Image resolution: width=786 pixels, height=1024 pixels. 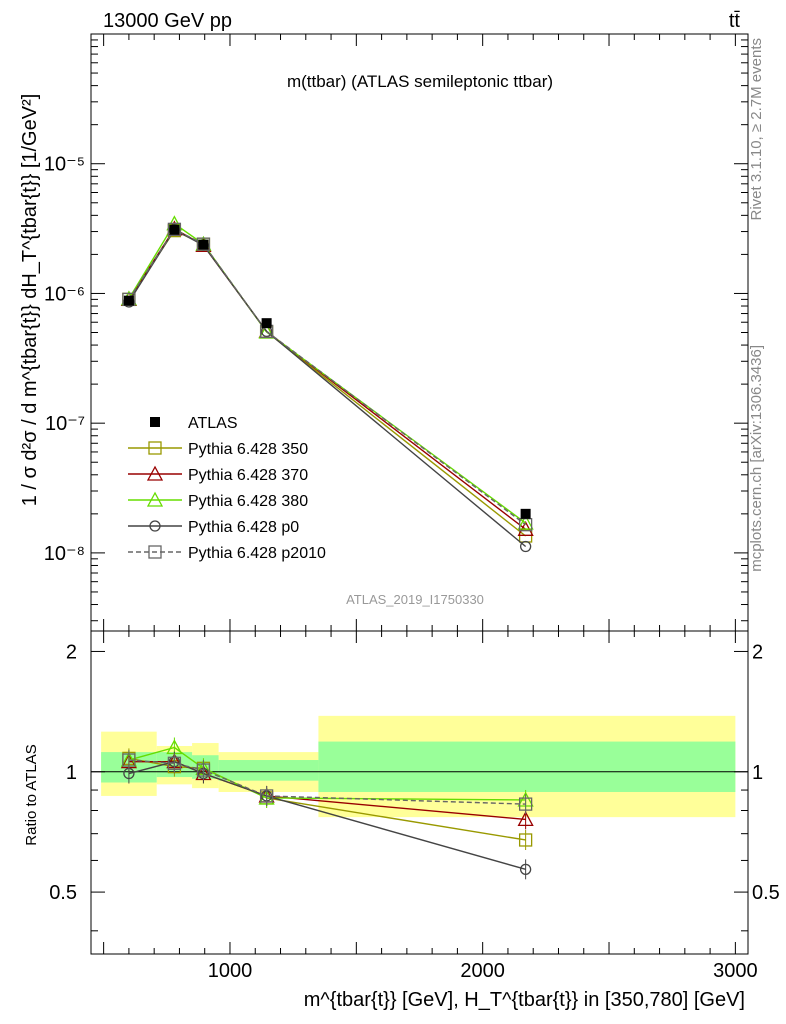 I want to click on legend-entry: Pythia 6.428 p0, so click(x=243, y=527).